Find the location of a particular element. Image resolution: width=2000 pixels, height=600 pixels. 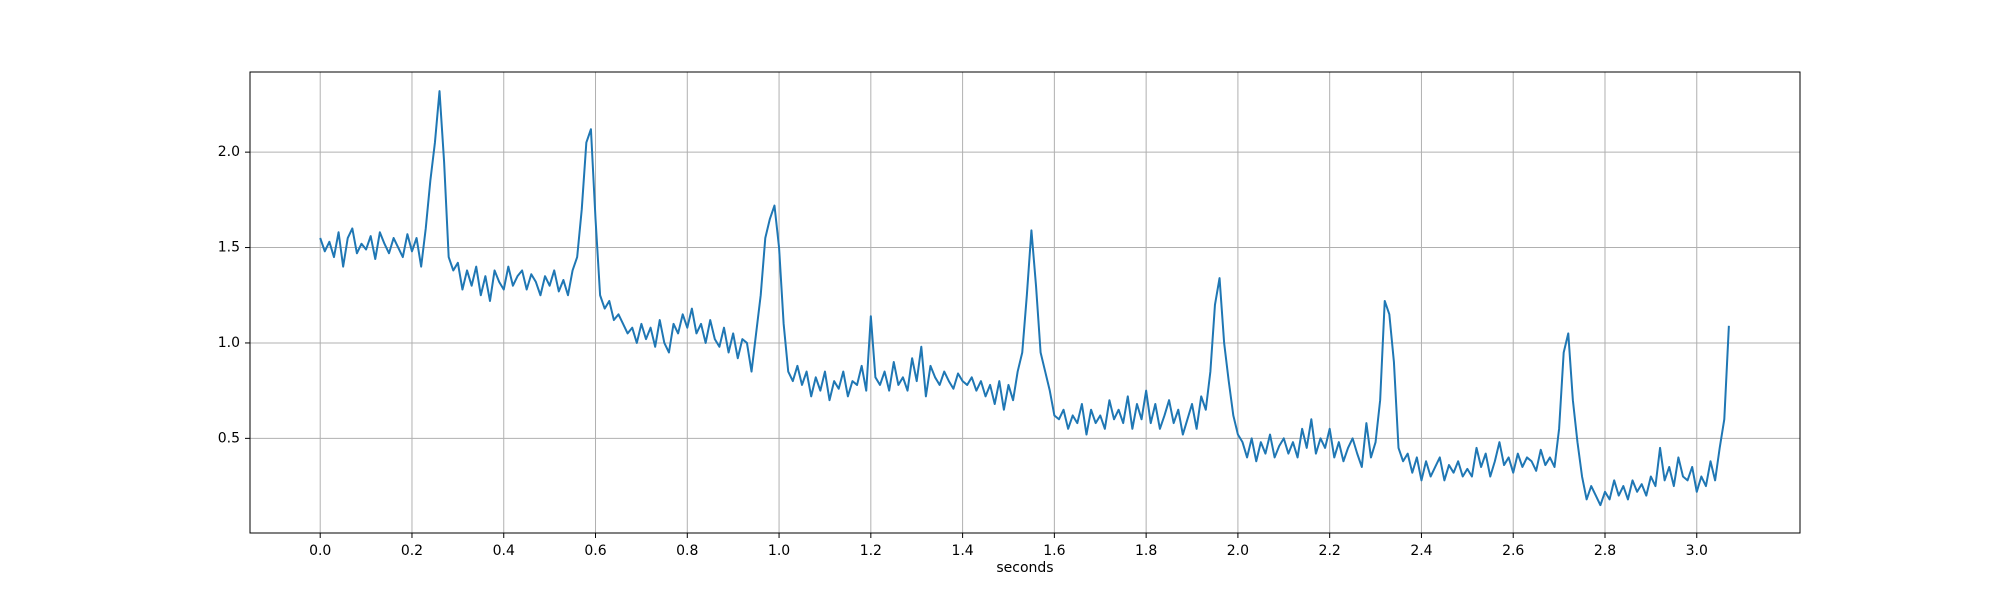

x-tick-label: 0.0 is located at coordinates (320, 551).